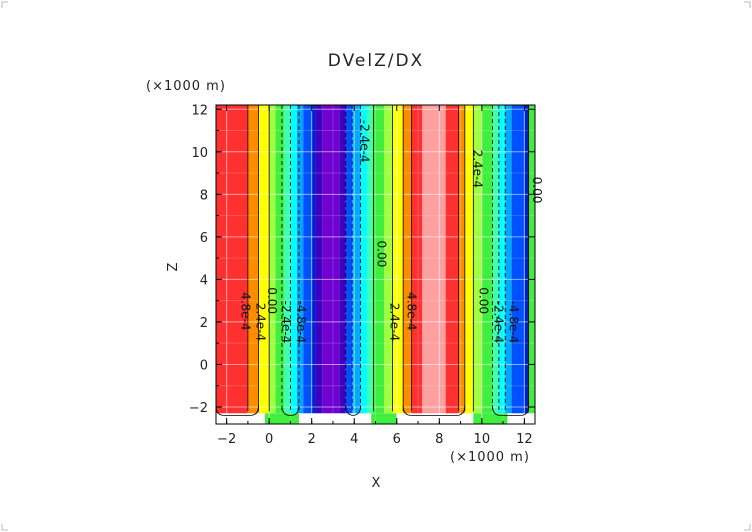 This screenshot has height=532, width=752. I want to click on corner-mark-bottom-left, so click(5, 527).